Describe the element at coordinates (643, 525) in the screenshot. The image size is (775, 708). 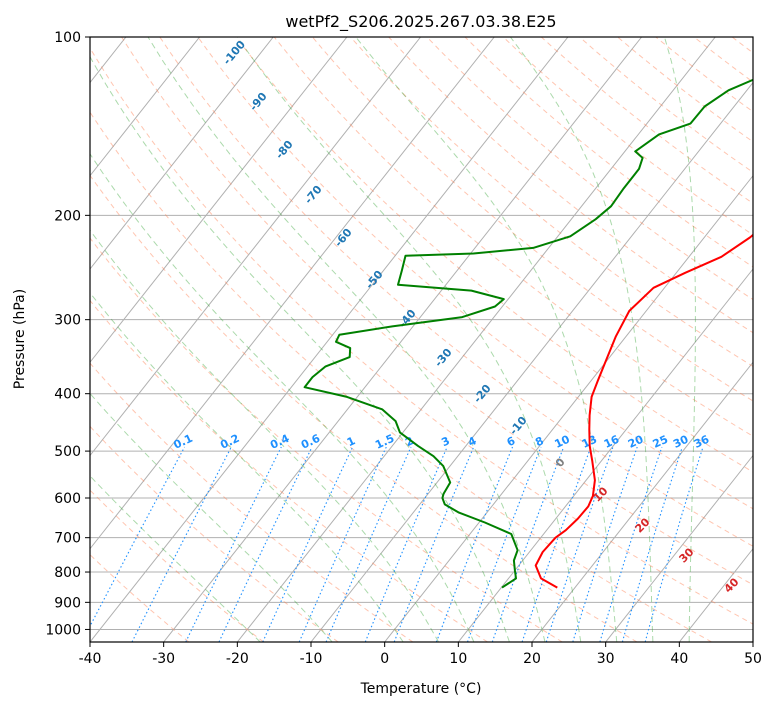
I see `dry-adiabat-label: 20` at that location.